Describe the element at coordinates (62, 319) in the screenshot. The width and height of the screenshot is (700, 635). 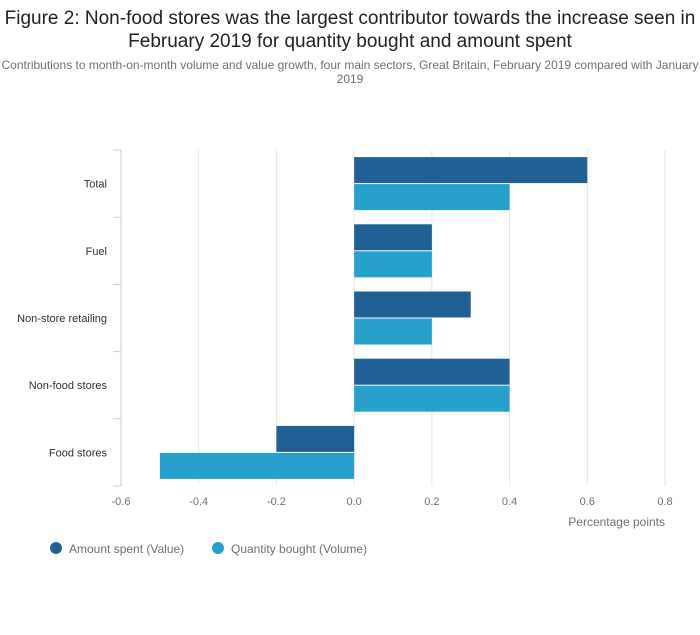
I see `category-label: Non-store retailing` at that location.